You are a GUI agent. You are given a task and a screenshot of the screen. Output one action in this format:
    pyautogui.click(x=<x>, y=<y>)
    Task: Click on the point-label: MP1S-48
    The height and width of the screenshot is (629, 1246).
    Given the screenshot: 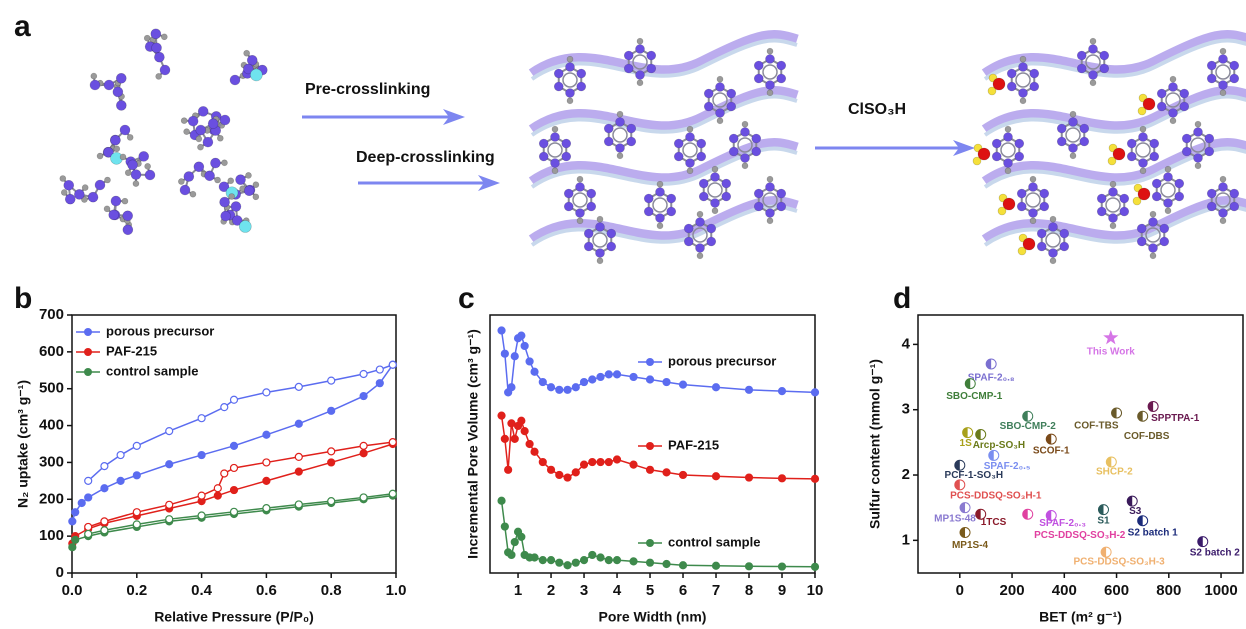 What is the action you would take?
    pyautogui.click(x=955, y=518)
    